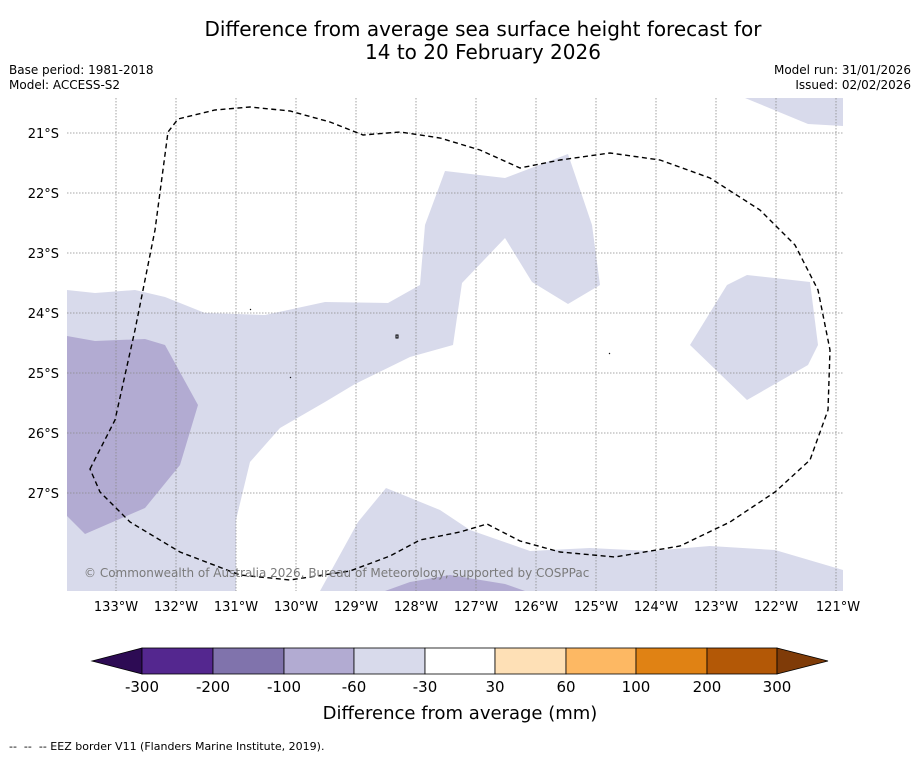 The image size is (919, 758). I want to click on lat-label: 26°S, so click(43, 434).